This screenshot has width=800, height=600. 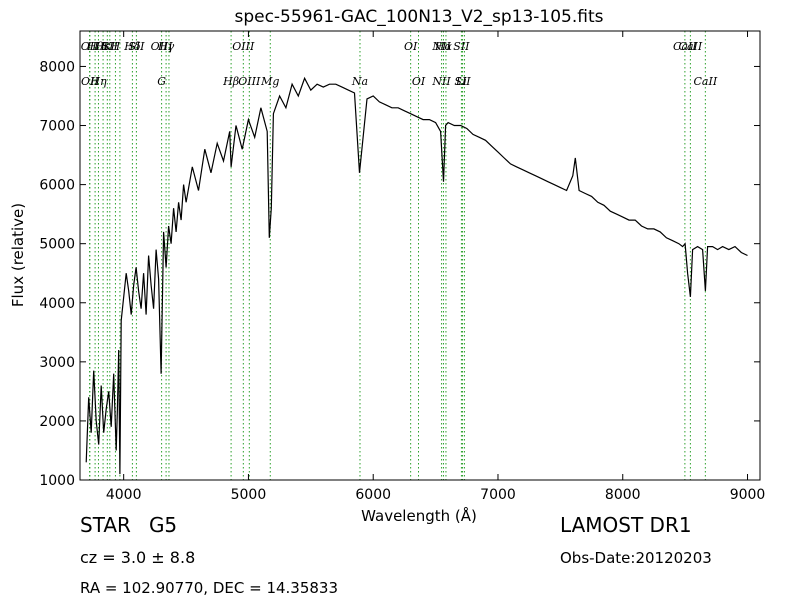 What do you see at coordinates (57, 422) in the screenshot?
I see `y-tick-label: 2000` at bounding box center [57, 422].